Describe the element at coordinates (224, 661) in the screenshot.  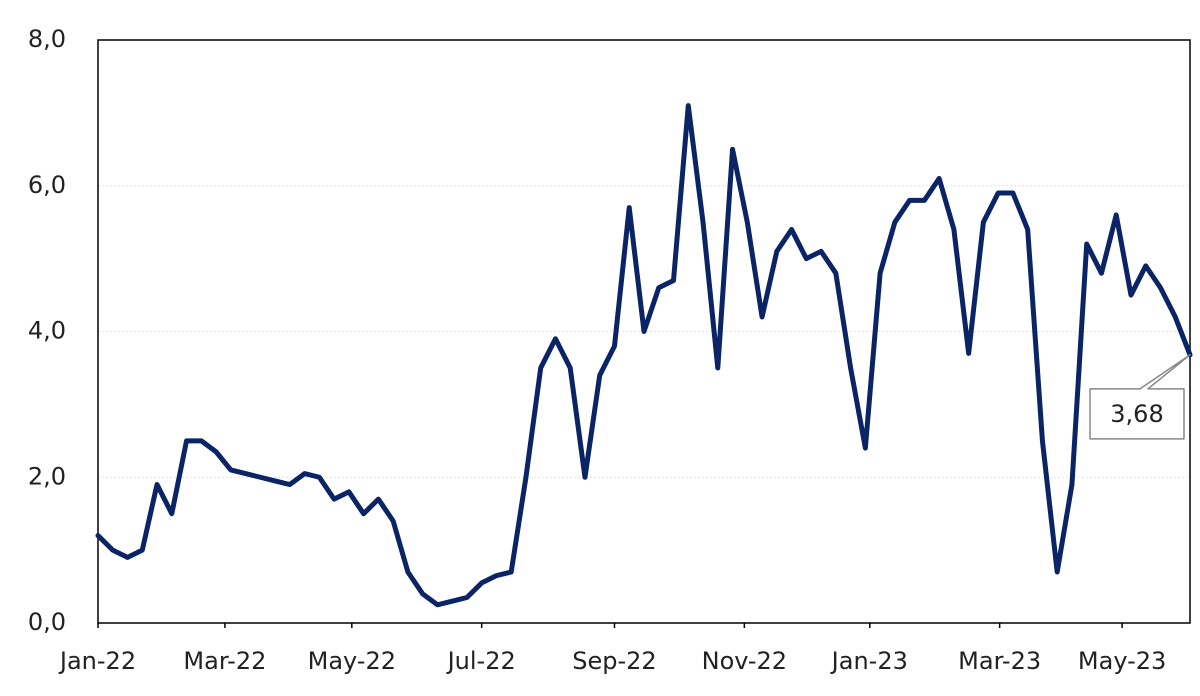
I see `x-tick-label: Mar-22` at that location.